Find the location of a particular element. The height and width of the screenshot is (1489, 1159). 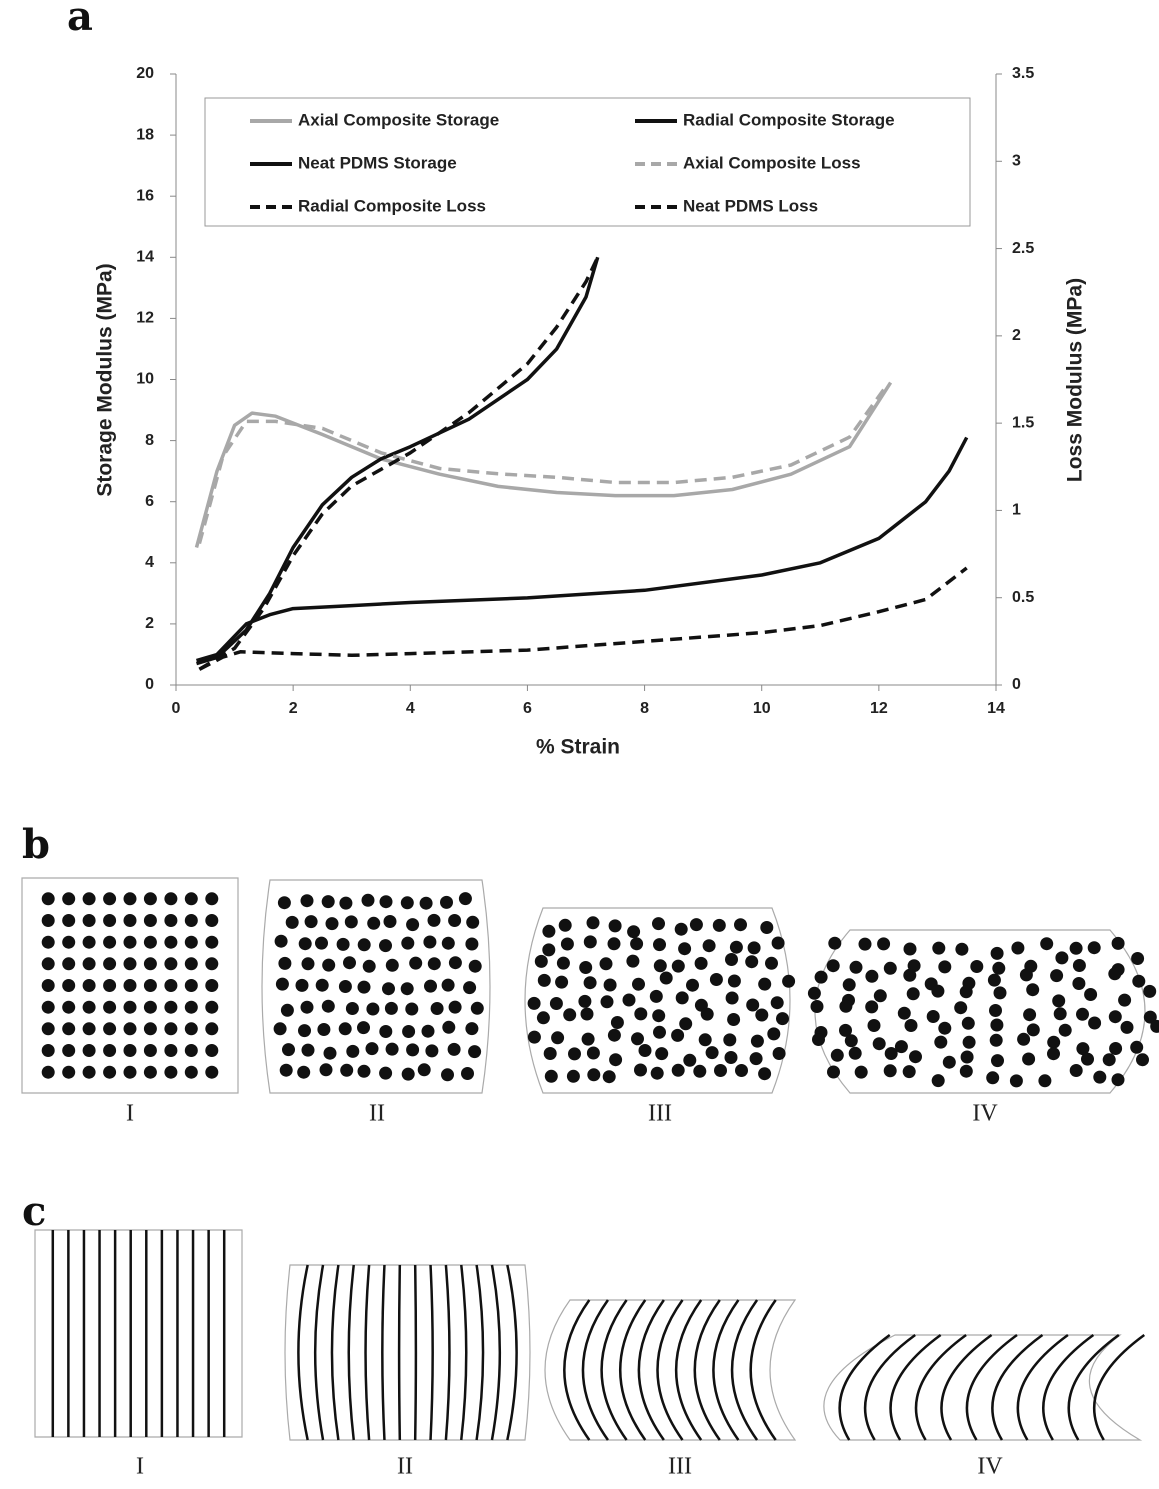

specimen-label: IV is located at coordinates (990, 1467).